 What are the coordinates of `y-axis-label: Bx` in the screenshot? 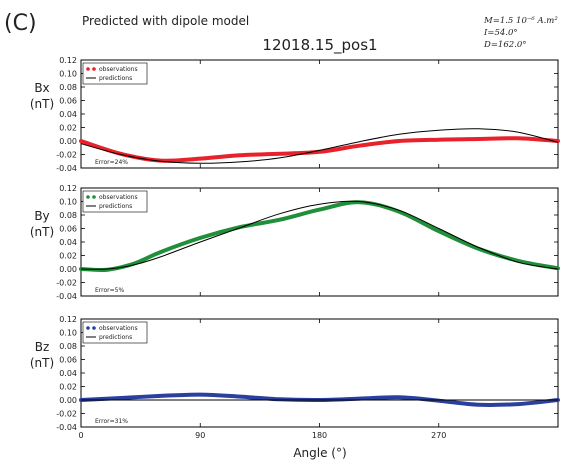 It's located at (41, 88).